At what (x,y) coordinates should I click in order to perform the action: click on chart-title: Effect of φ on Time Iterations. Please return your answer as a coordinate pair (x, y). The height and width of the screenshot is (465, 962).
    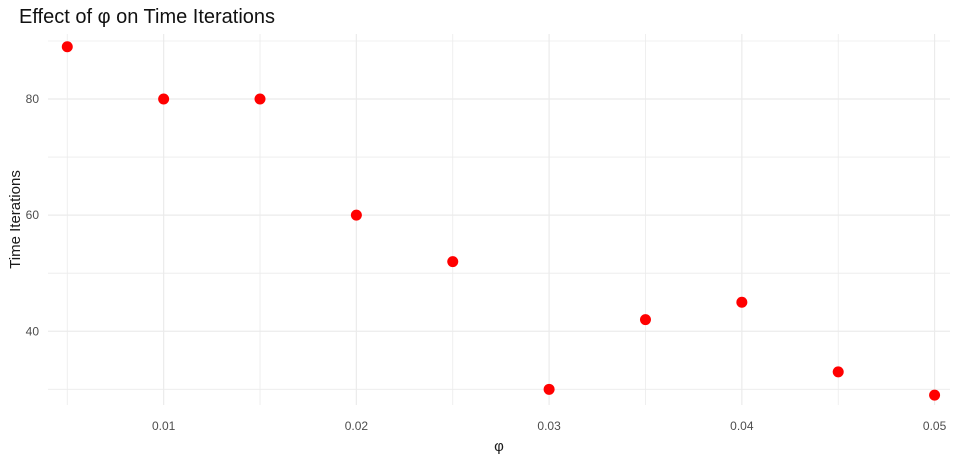
    Looking at the image, I should click on (147, 17).